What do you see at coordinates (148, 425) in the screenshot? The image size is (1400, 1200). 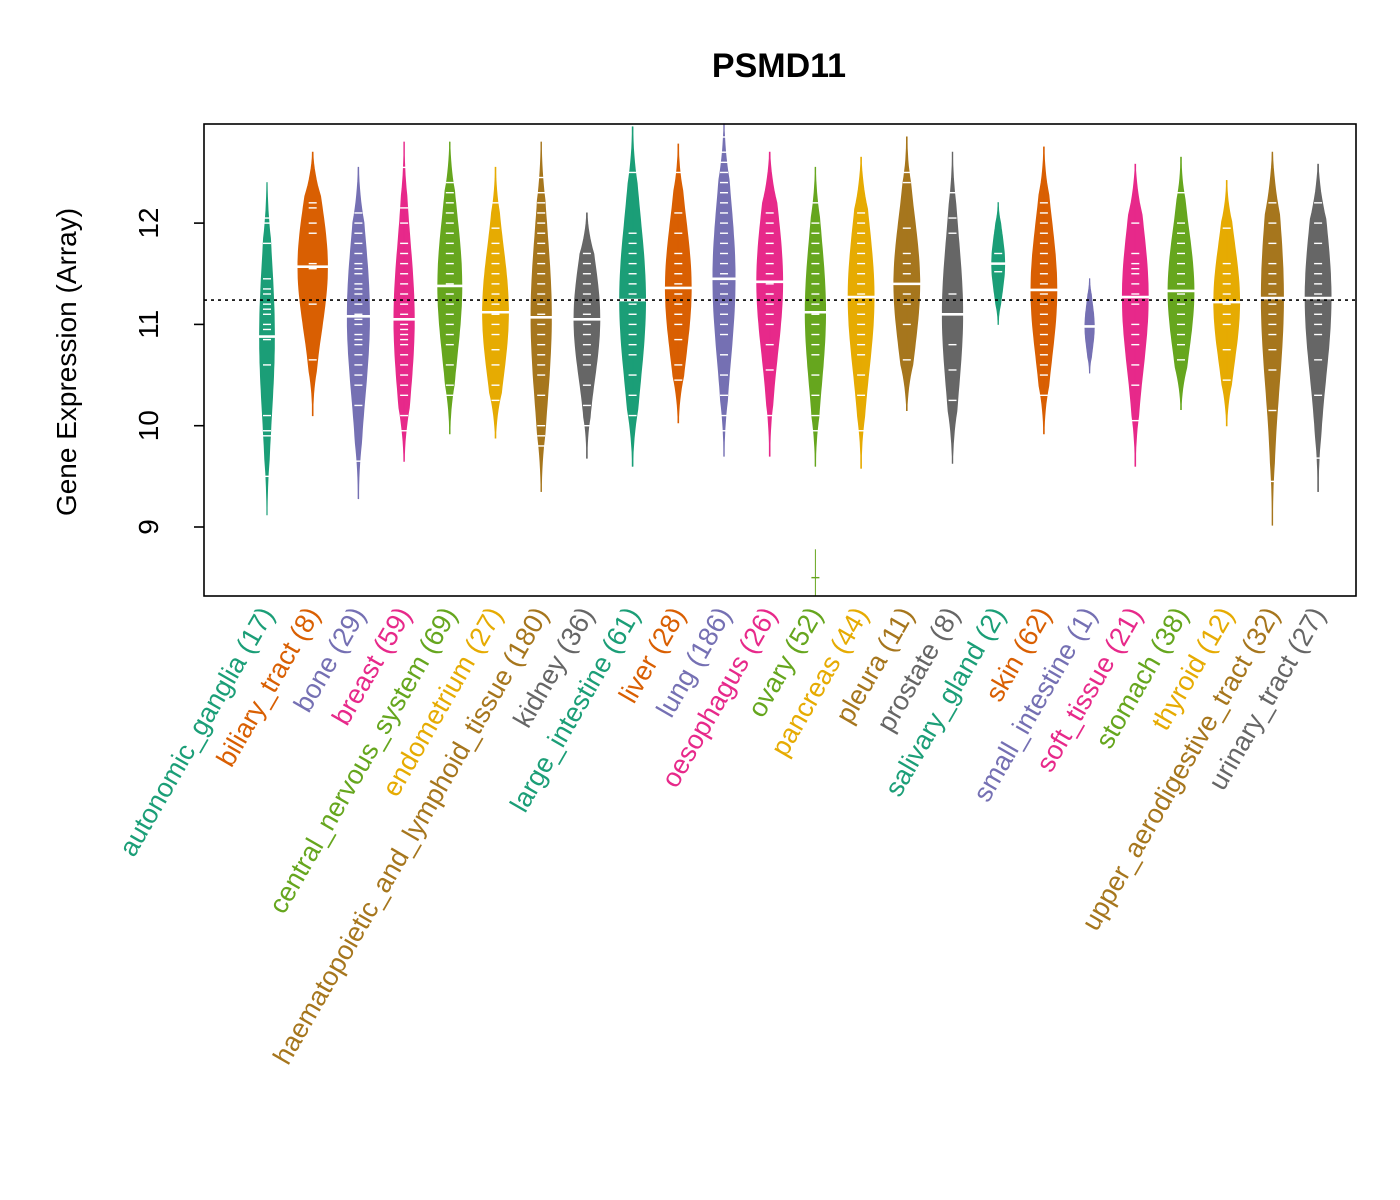 I see `y-tick-label: 10` at bounding box center [148, 425].